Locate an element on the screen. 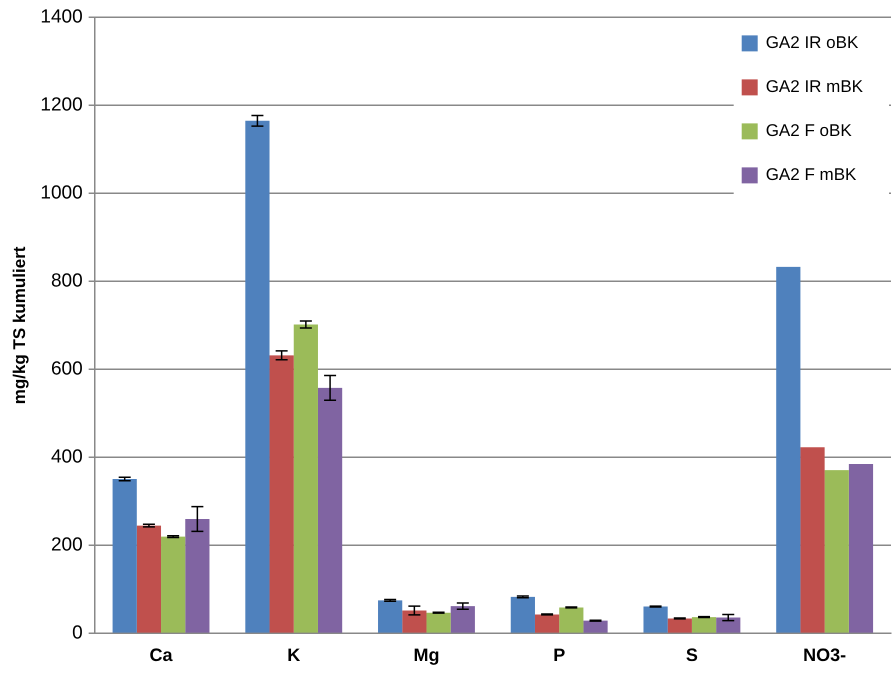 This screenshot has width=895, height=685. y-axis-title: mg/kg TS kumuliert is located at coordinates (19, 325).